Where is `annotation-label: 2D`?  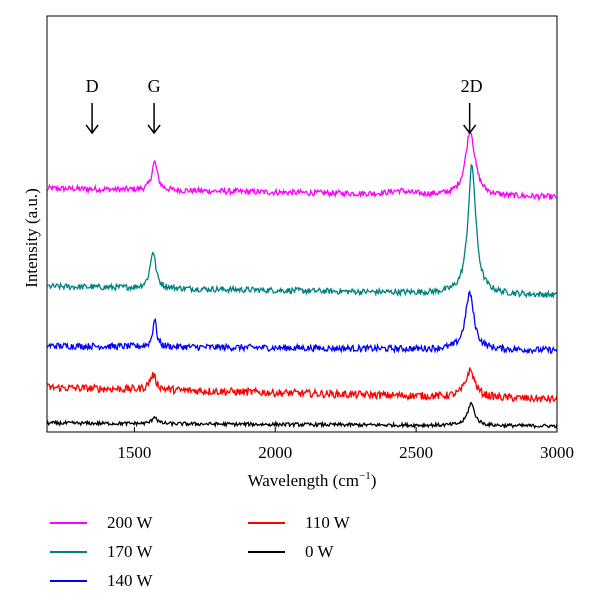 annotation-label: 2D is located at coordinates (472, 86).